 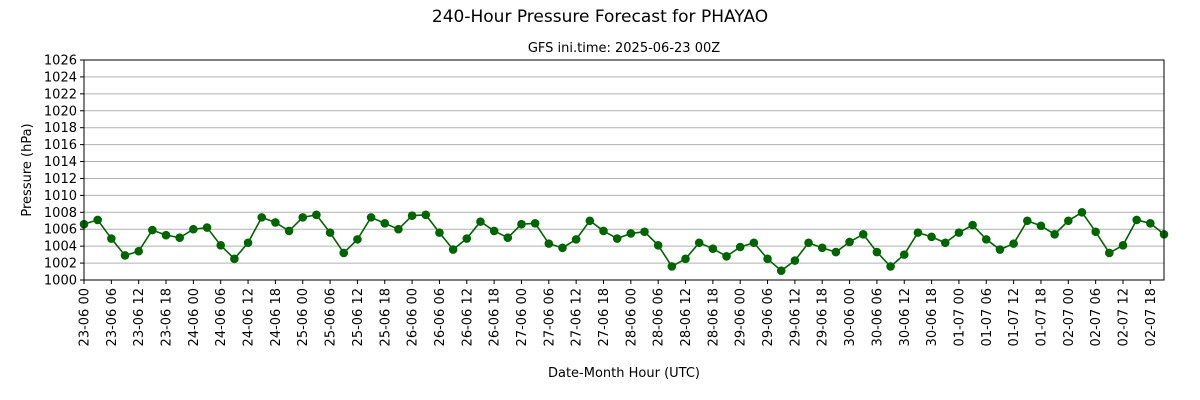 What do you see at coordinates (600, 17) in the screenshot?
I see `chart-title: 240-Hour Pressure Forecast for PHAYAO` at bounding box center [600, 17].